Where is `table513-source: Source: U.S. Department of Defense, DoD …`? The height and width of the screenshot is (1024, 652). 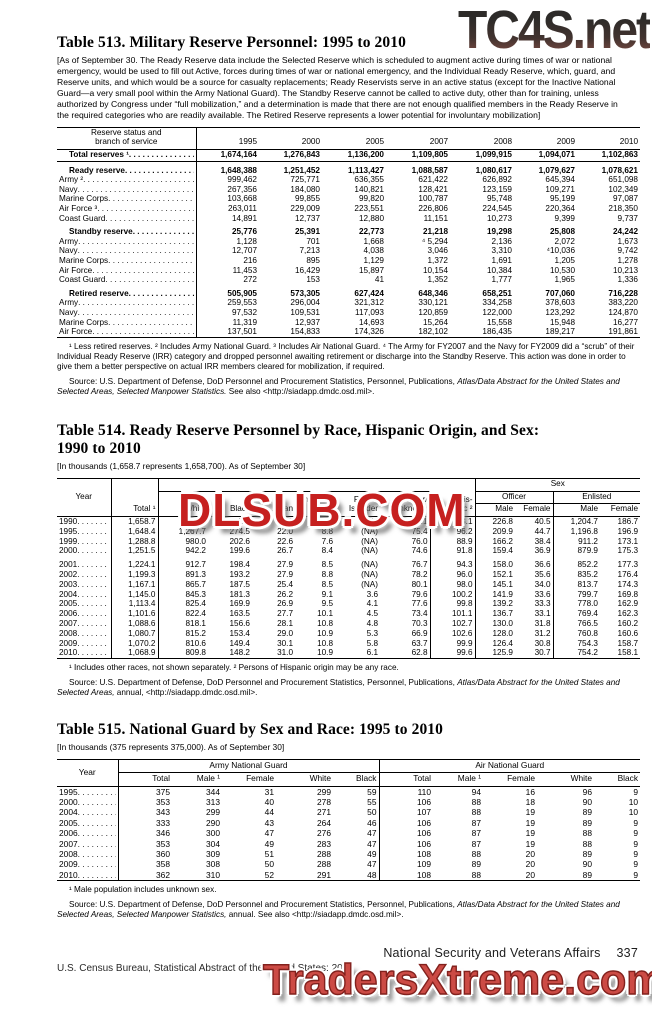
table513-source: Source: U.S. Department of Defense, DoD … is located at coordinates (349, 387).